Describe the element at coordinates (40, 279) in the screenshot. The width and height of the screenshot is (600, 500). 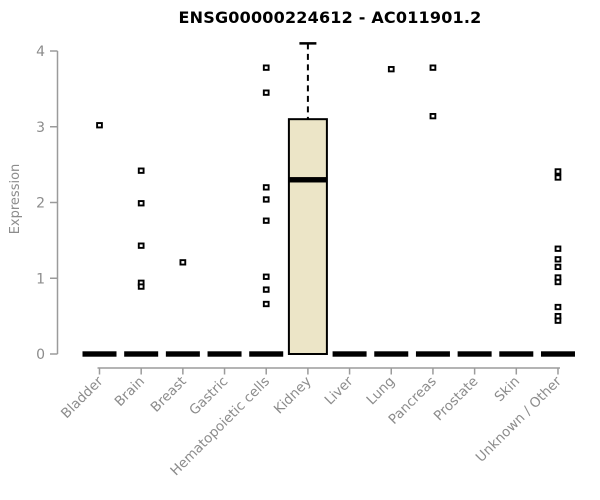
I see `y-tick-label: 1` at that location.